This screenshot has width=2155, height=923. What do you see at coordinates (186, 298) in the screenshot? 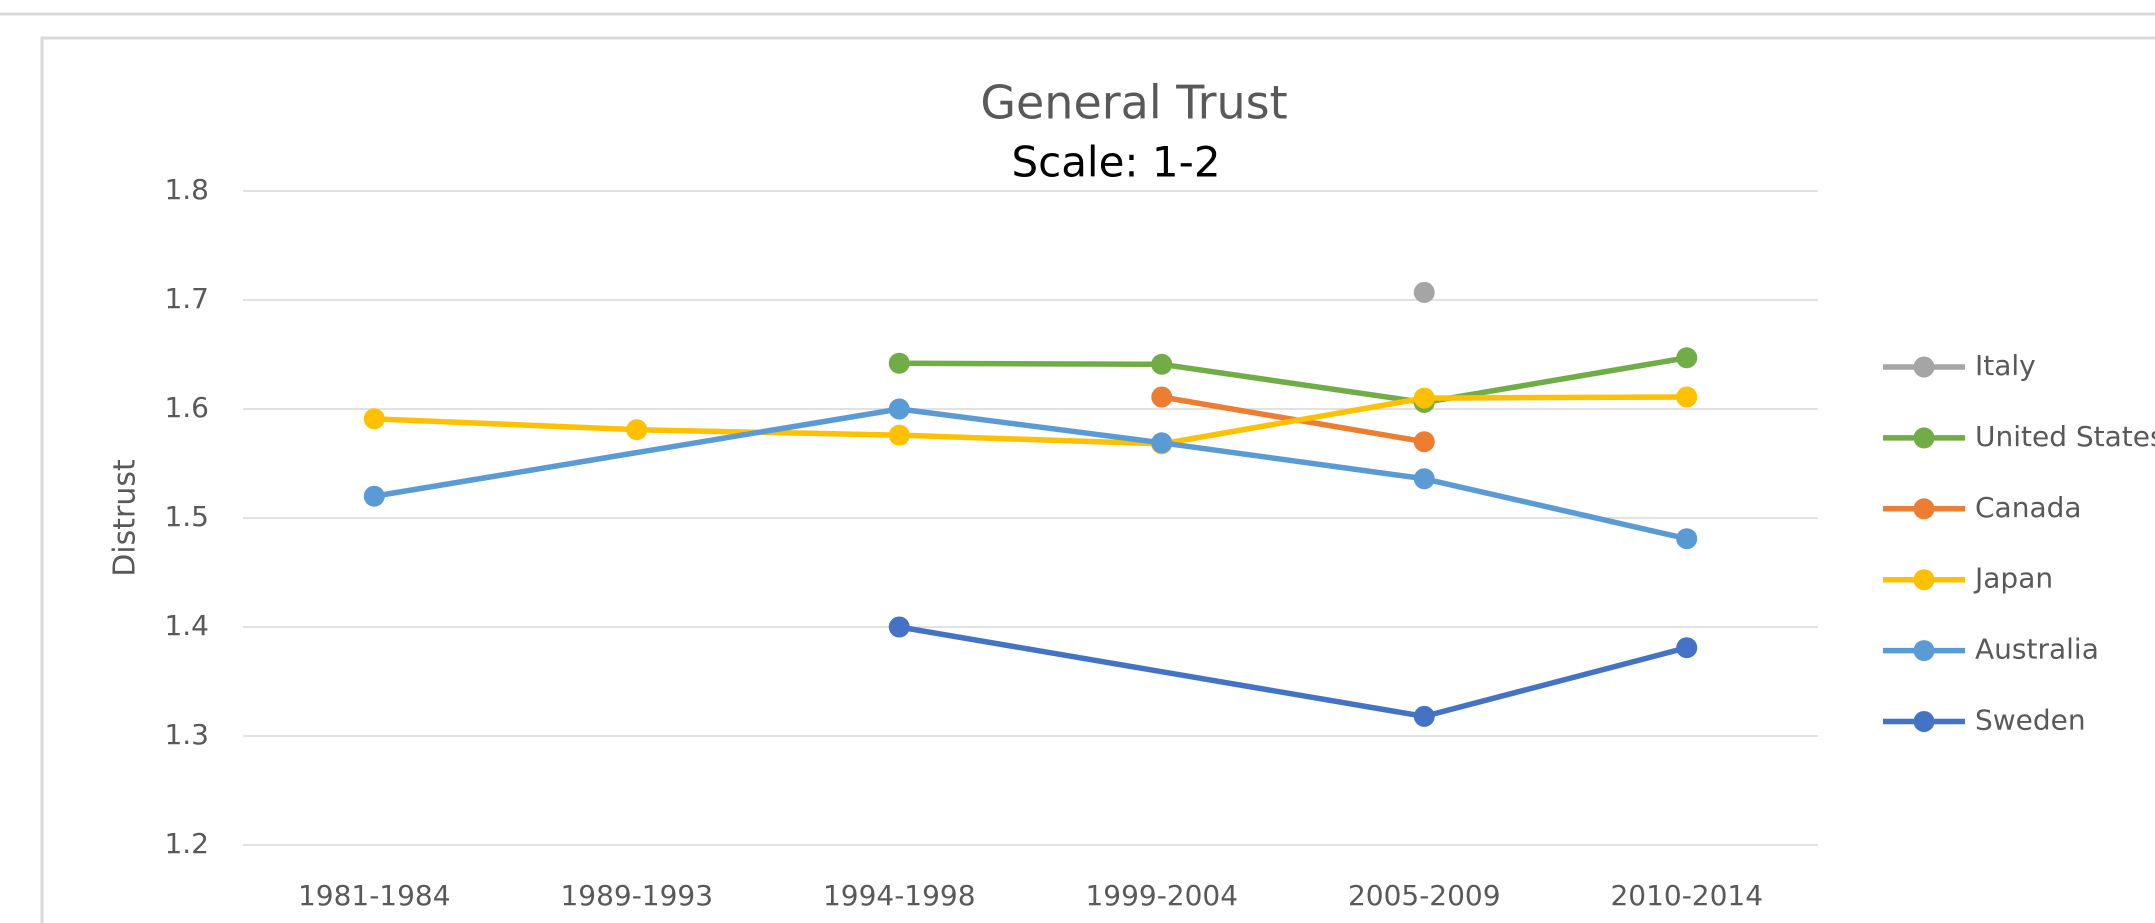
I see `y-tick-label: 1.7` at bounding box center [186, 298].